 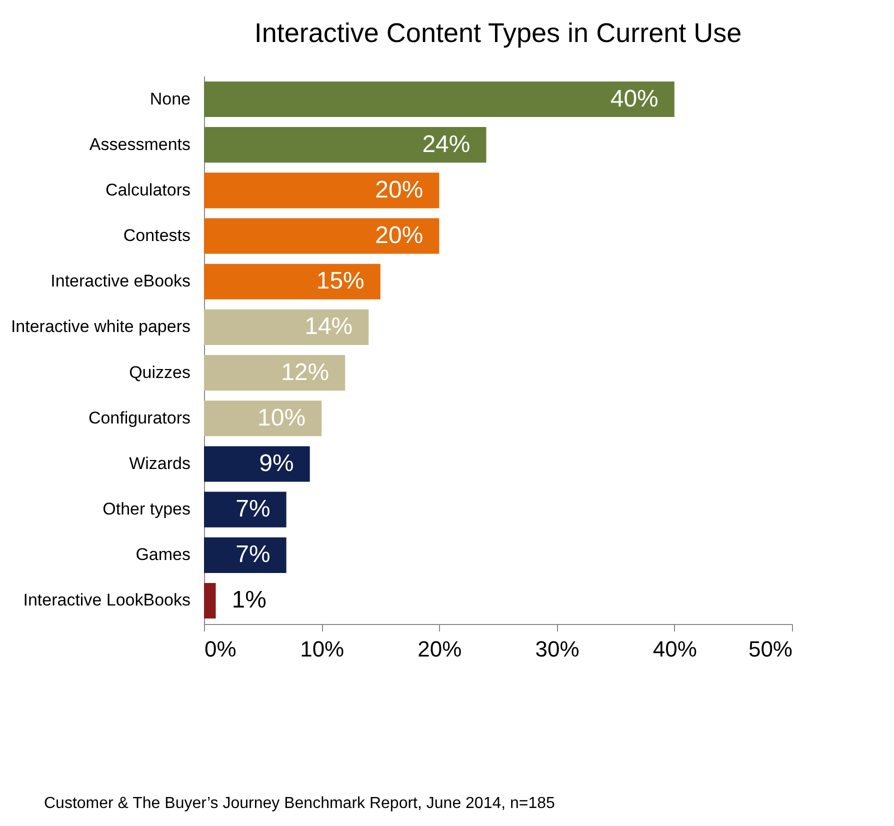 What do you see at coordinates (159, 463) in the screenshot?
I see `y-tick-label: Wizards` at bounding box center [159, 463].